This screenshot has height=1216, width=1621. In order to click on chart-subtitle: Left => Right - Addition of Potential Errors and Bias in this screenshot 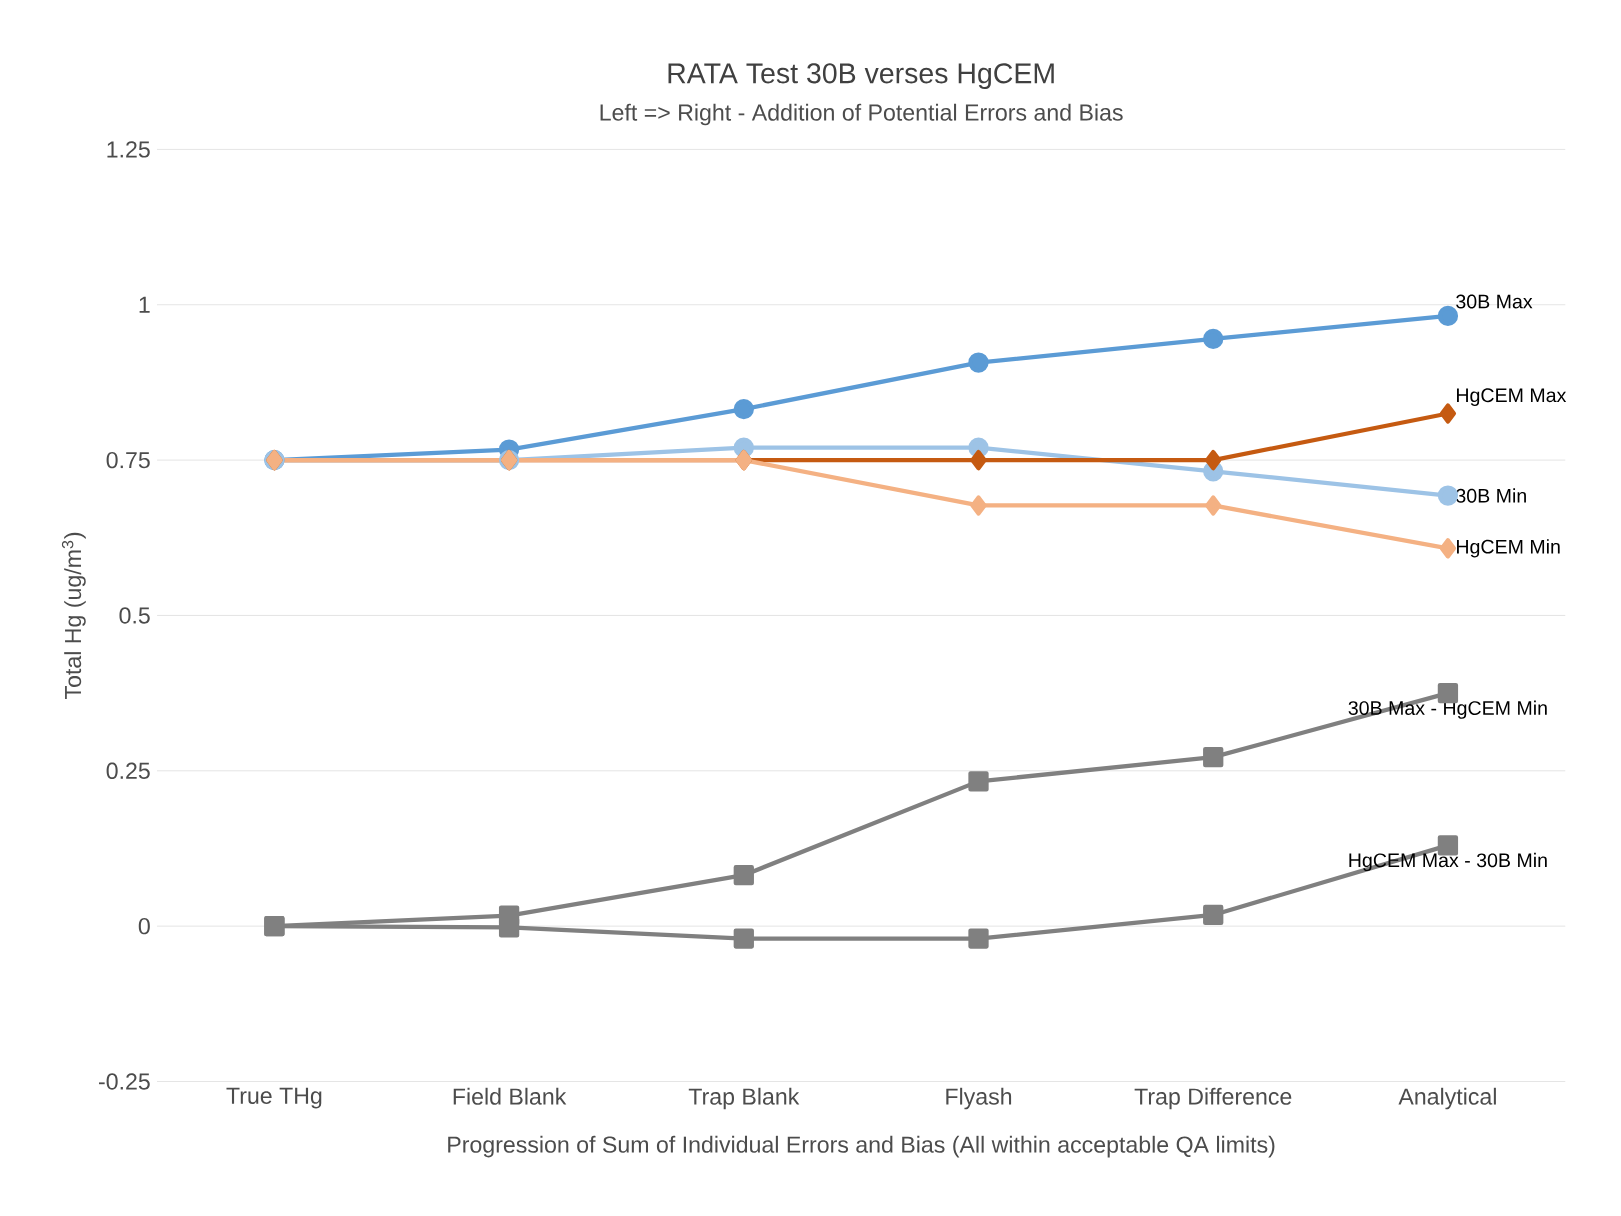, I will do `click(861, 114)`.